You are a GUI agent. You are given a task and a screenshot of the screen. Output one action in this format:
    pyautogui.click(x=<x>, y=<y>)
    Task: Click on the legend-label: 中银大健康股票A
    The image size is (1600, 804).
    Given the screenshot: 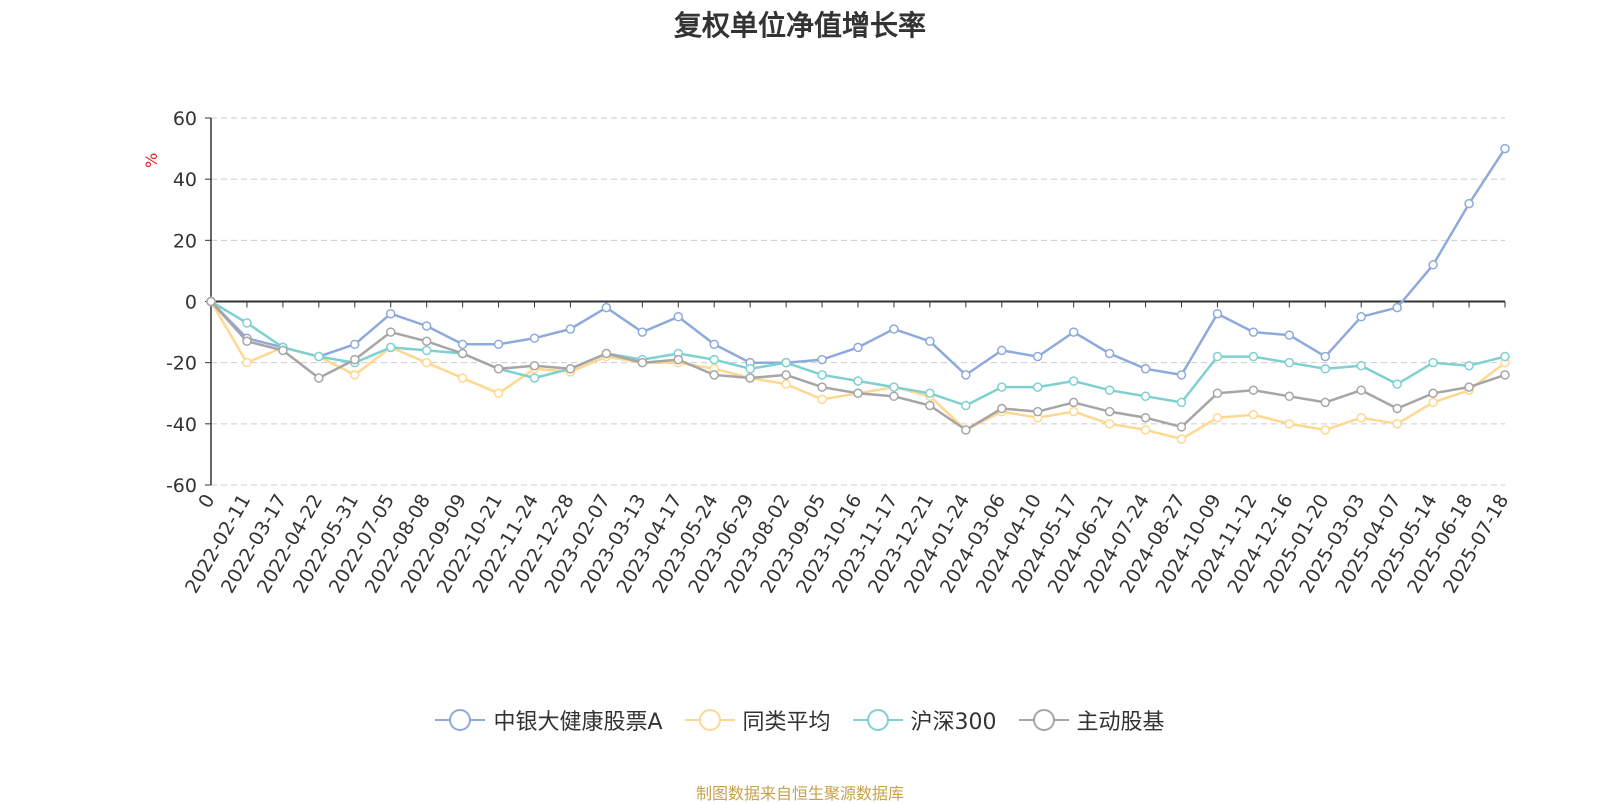 What is the action you would take?
    pyautogui.click(x=578, y=722)
    